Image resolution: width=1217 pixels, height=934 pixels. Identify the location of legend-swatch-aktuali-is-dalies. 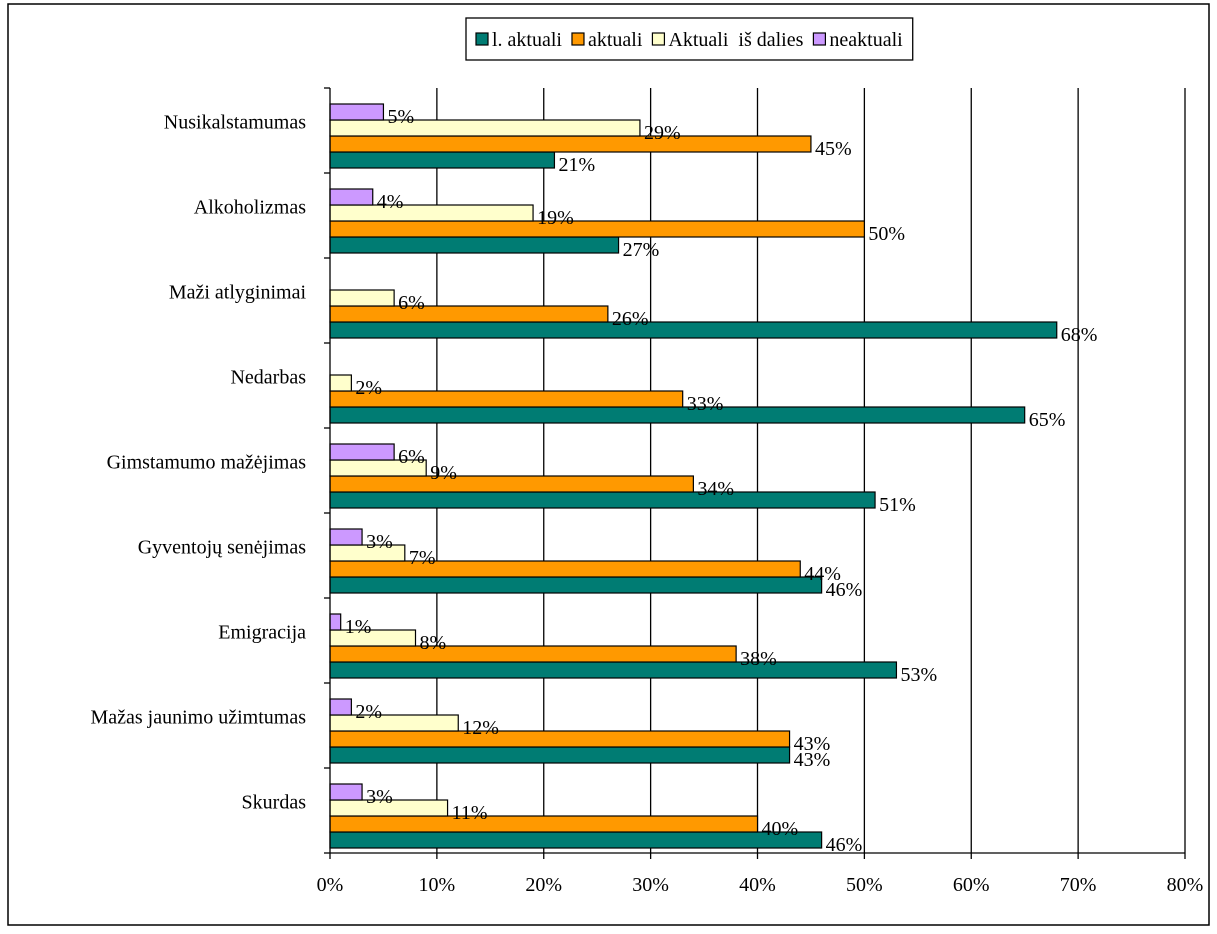
(658, 39).